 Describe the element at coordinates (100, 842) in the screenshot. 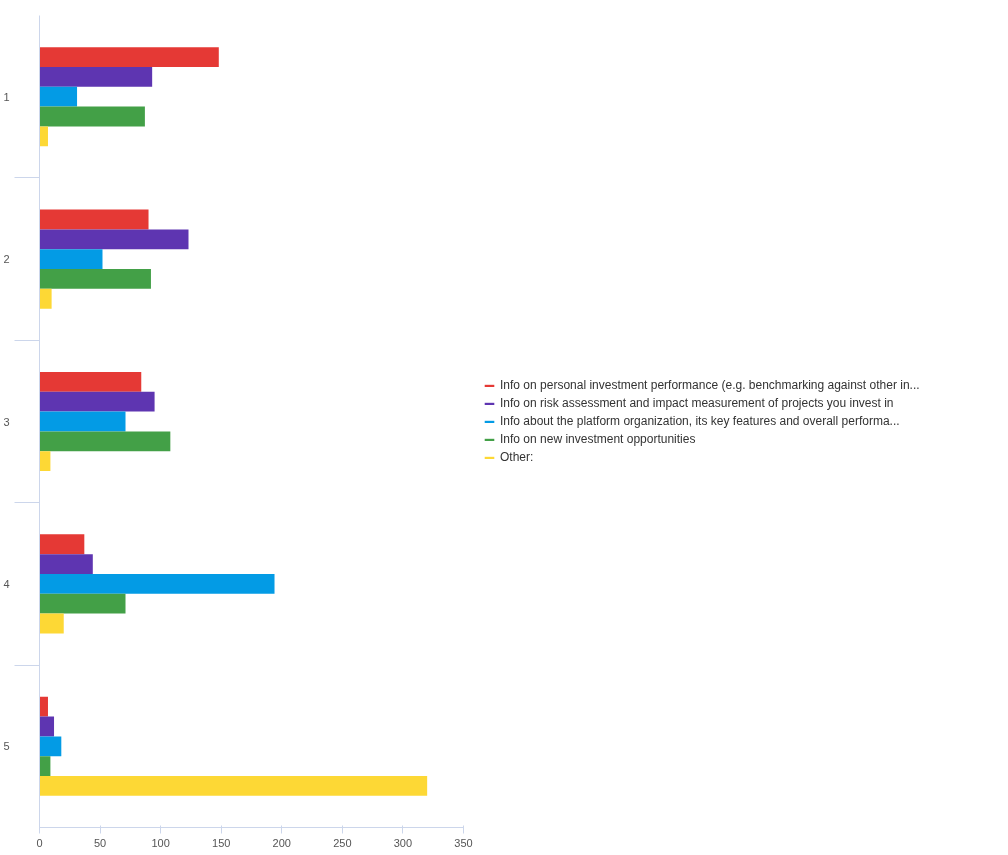

I see `x-tick-label: 50` at that location.